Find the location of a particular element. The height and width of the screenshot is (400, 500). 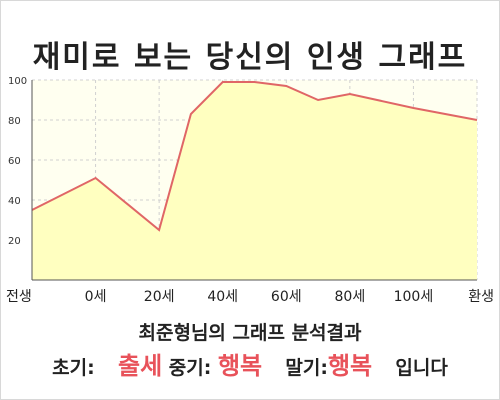

late-value: 행복 is located at coordinates (350, 366).